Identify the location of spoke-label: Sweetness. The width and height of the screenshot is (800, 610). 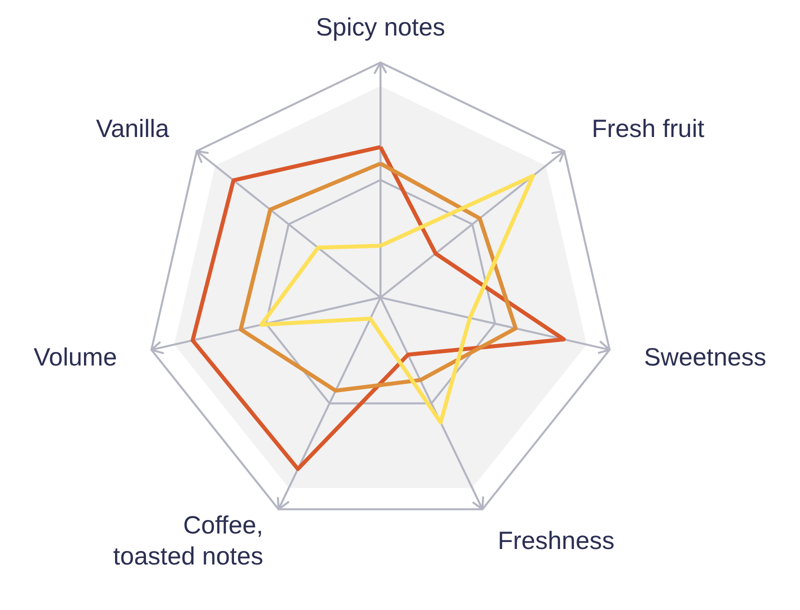
(705, 358).